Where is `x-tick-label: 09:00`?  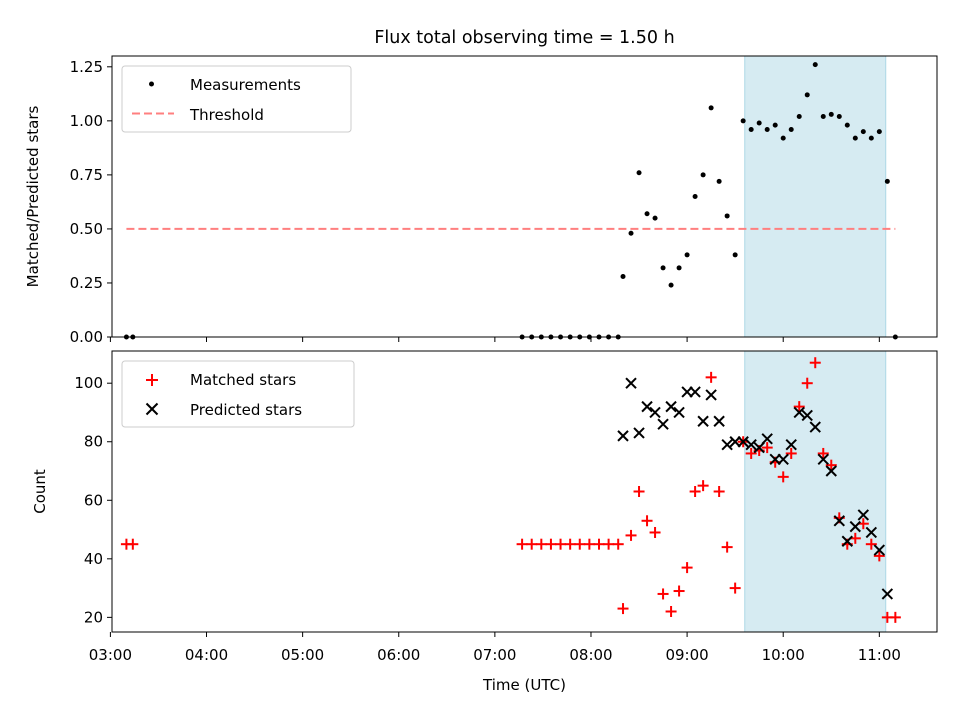 x-tick-label: 09:00 is located at coordinates (686, 655).